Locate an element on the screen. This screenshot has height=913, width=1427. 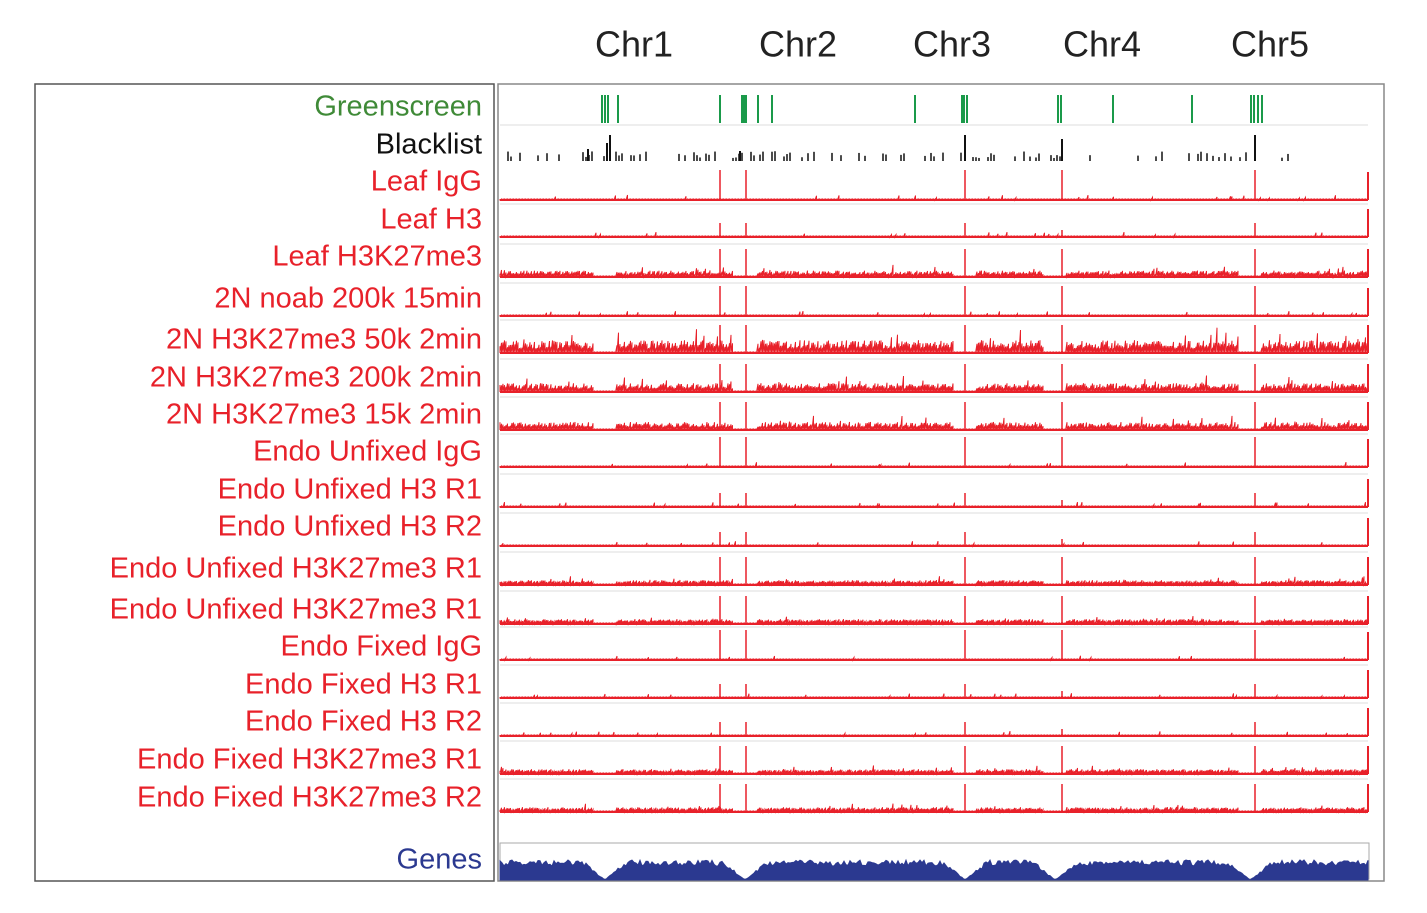
track-label: Endo Fixed H3K27me3 R2 is located at coordinates (309, 798).